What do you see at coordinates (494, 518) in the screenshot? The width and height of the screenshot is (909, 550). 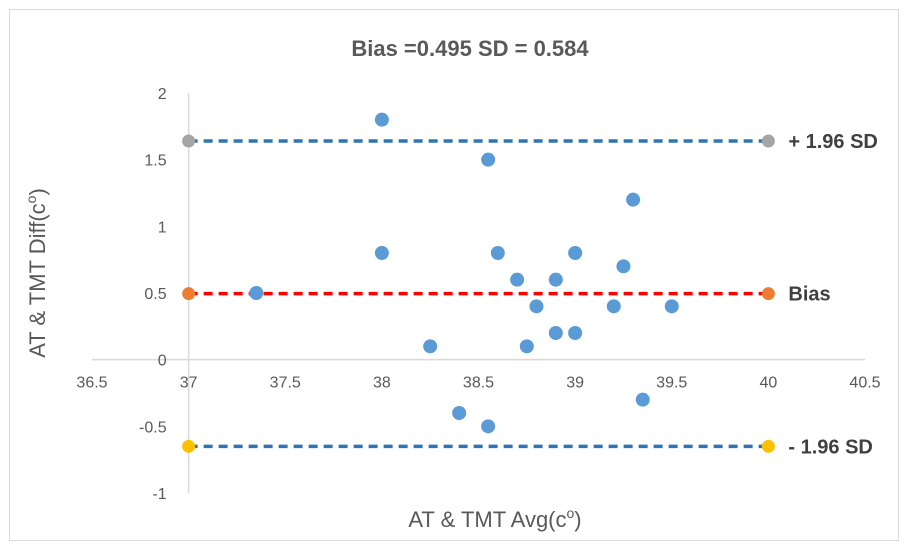 I see `x-axis-title: AT & TMT Avg(co)` at bounding box center [494, 518].